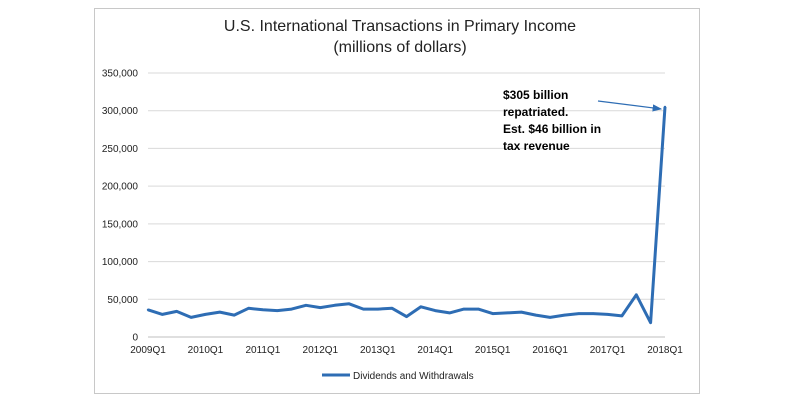  What do you see at coordinates (120, 187) in the screenshot?
I see `y-tick-label: 200,000` at bounding box center [120, 187].